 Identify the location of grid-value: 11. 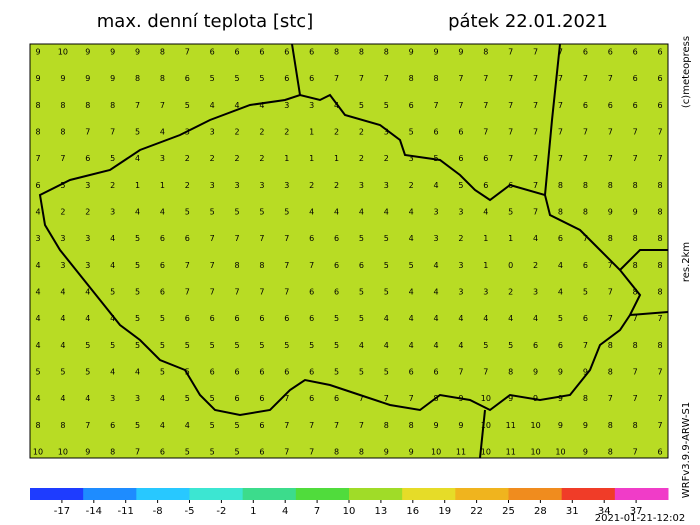
(511, 425).